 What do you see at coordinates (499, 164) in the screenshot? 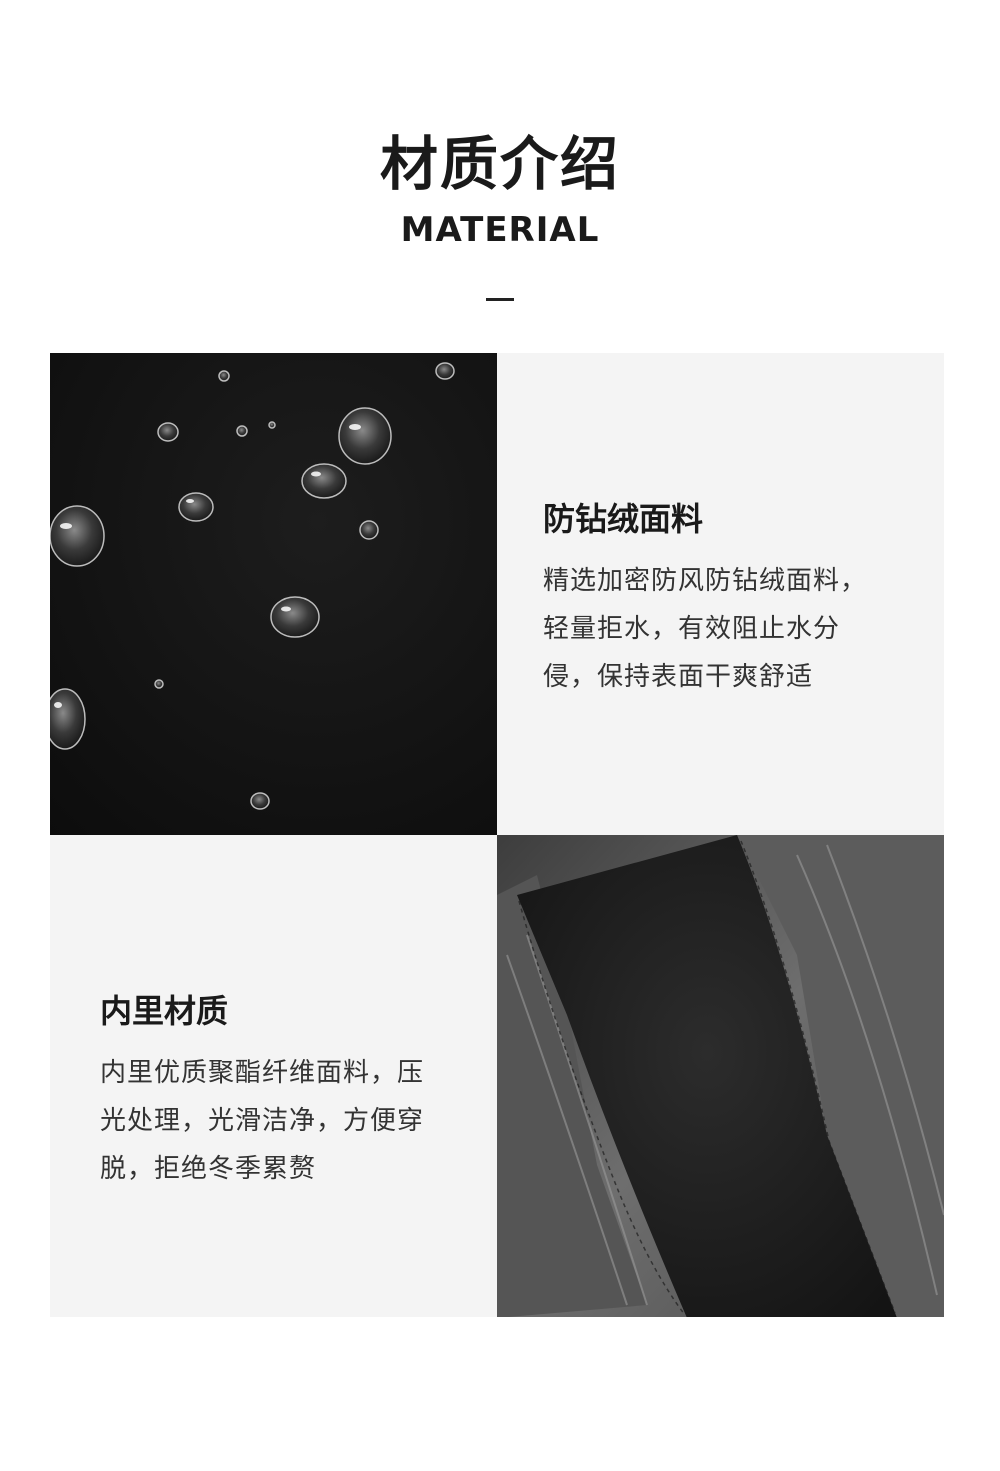
I see `page-title: 材质介绍` at bounding box center [499, 164].